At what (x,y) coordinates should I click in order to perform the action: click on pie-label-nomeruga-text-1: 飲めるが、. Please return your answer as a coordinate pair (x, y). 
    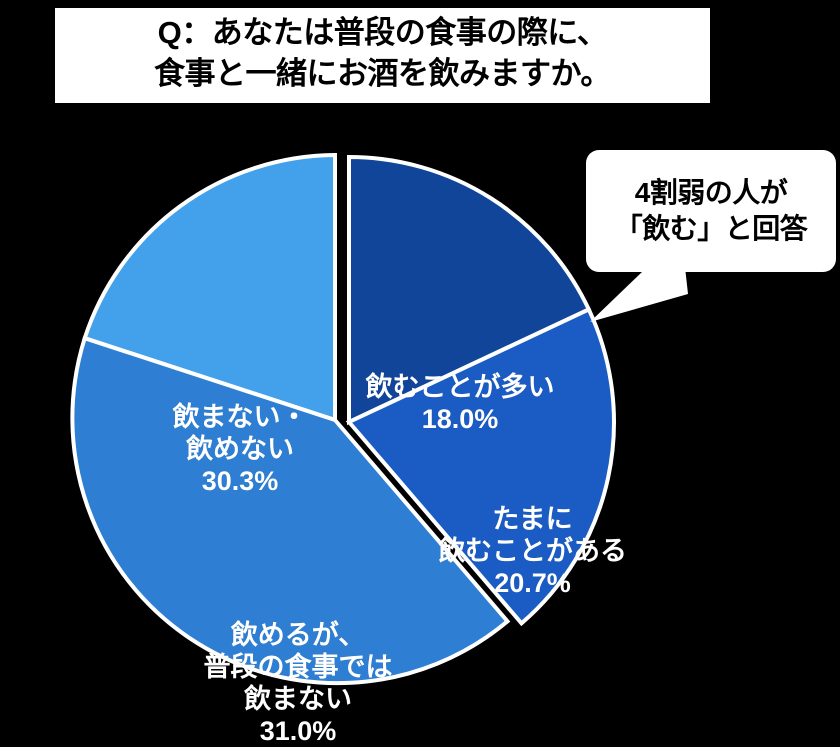
    Looking at the image, I should click on (298, 635).